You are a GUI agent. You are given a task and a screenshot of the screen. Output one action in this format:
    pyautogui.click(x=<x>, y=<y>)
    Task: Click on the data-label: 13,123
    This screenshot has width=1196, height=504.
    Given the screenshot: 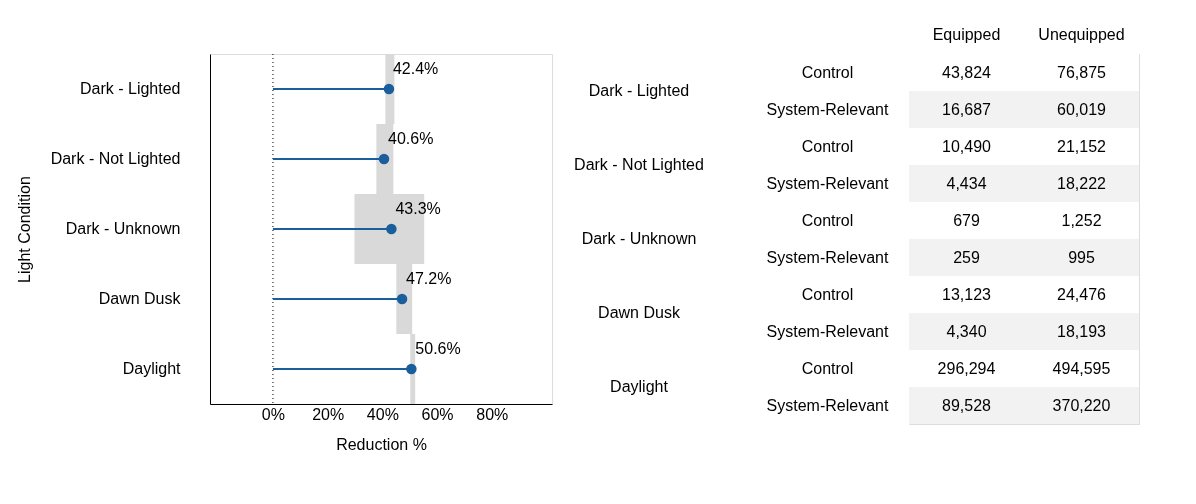 What is the action you would take?
    pyautogui.click(x=967, y=294)
    